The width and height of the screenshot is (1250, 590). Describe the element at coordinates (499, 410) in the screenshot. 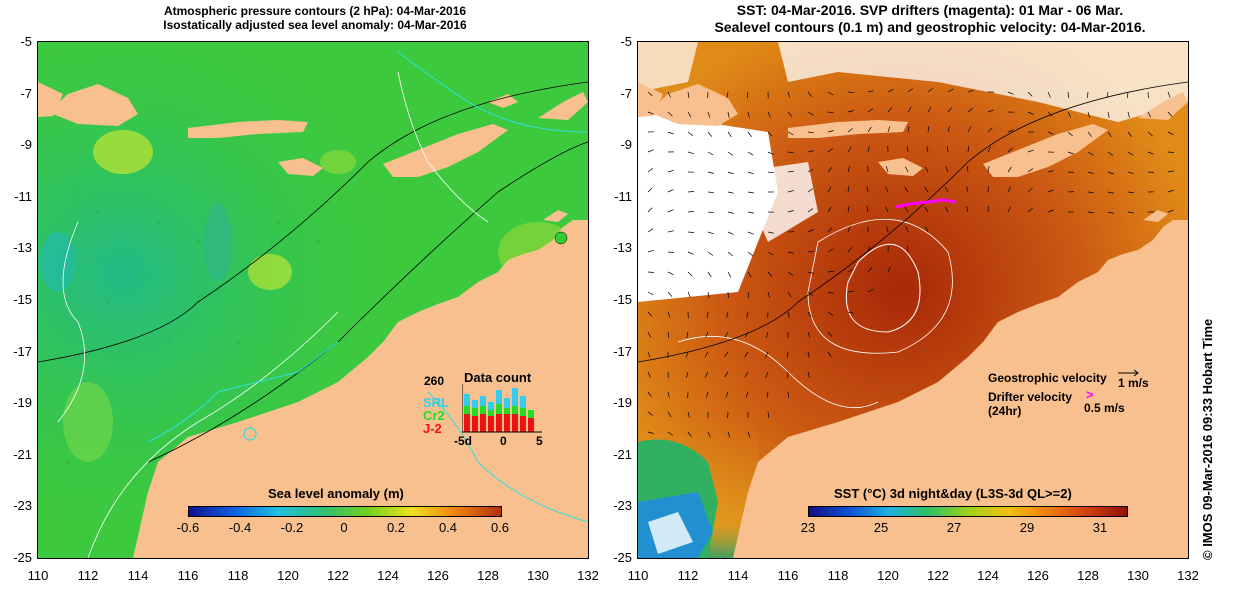

I see `inset-bar-group` at that location.